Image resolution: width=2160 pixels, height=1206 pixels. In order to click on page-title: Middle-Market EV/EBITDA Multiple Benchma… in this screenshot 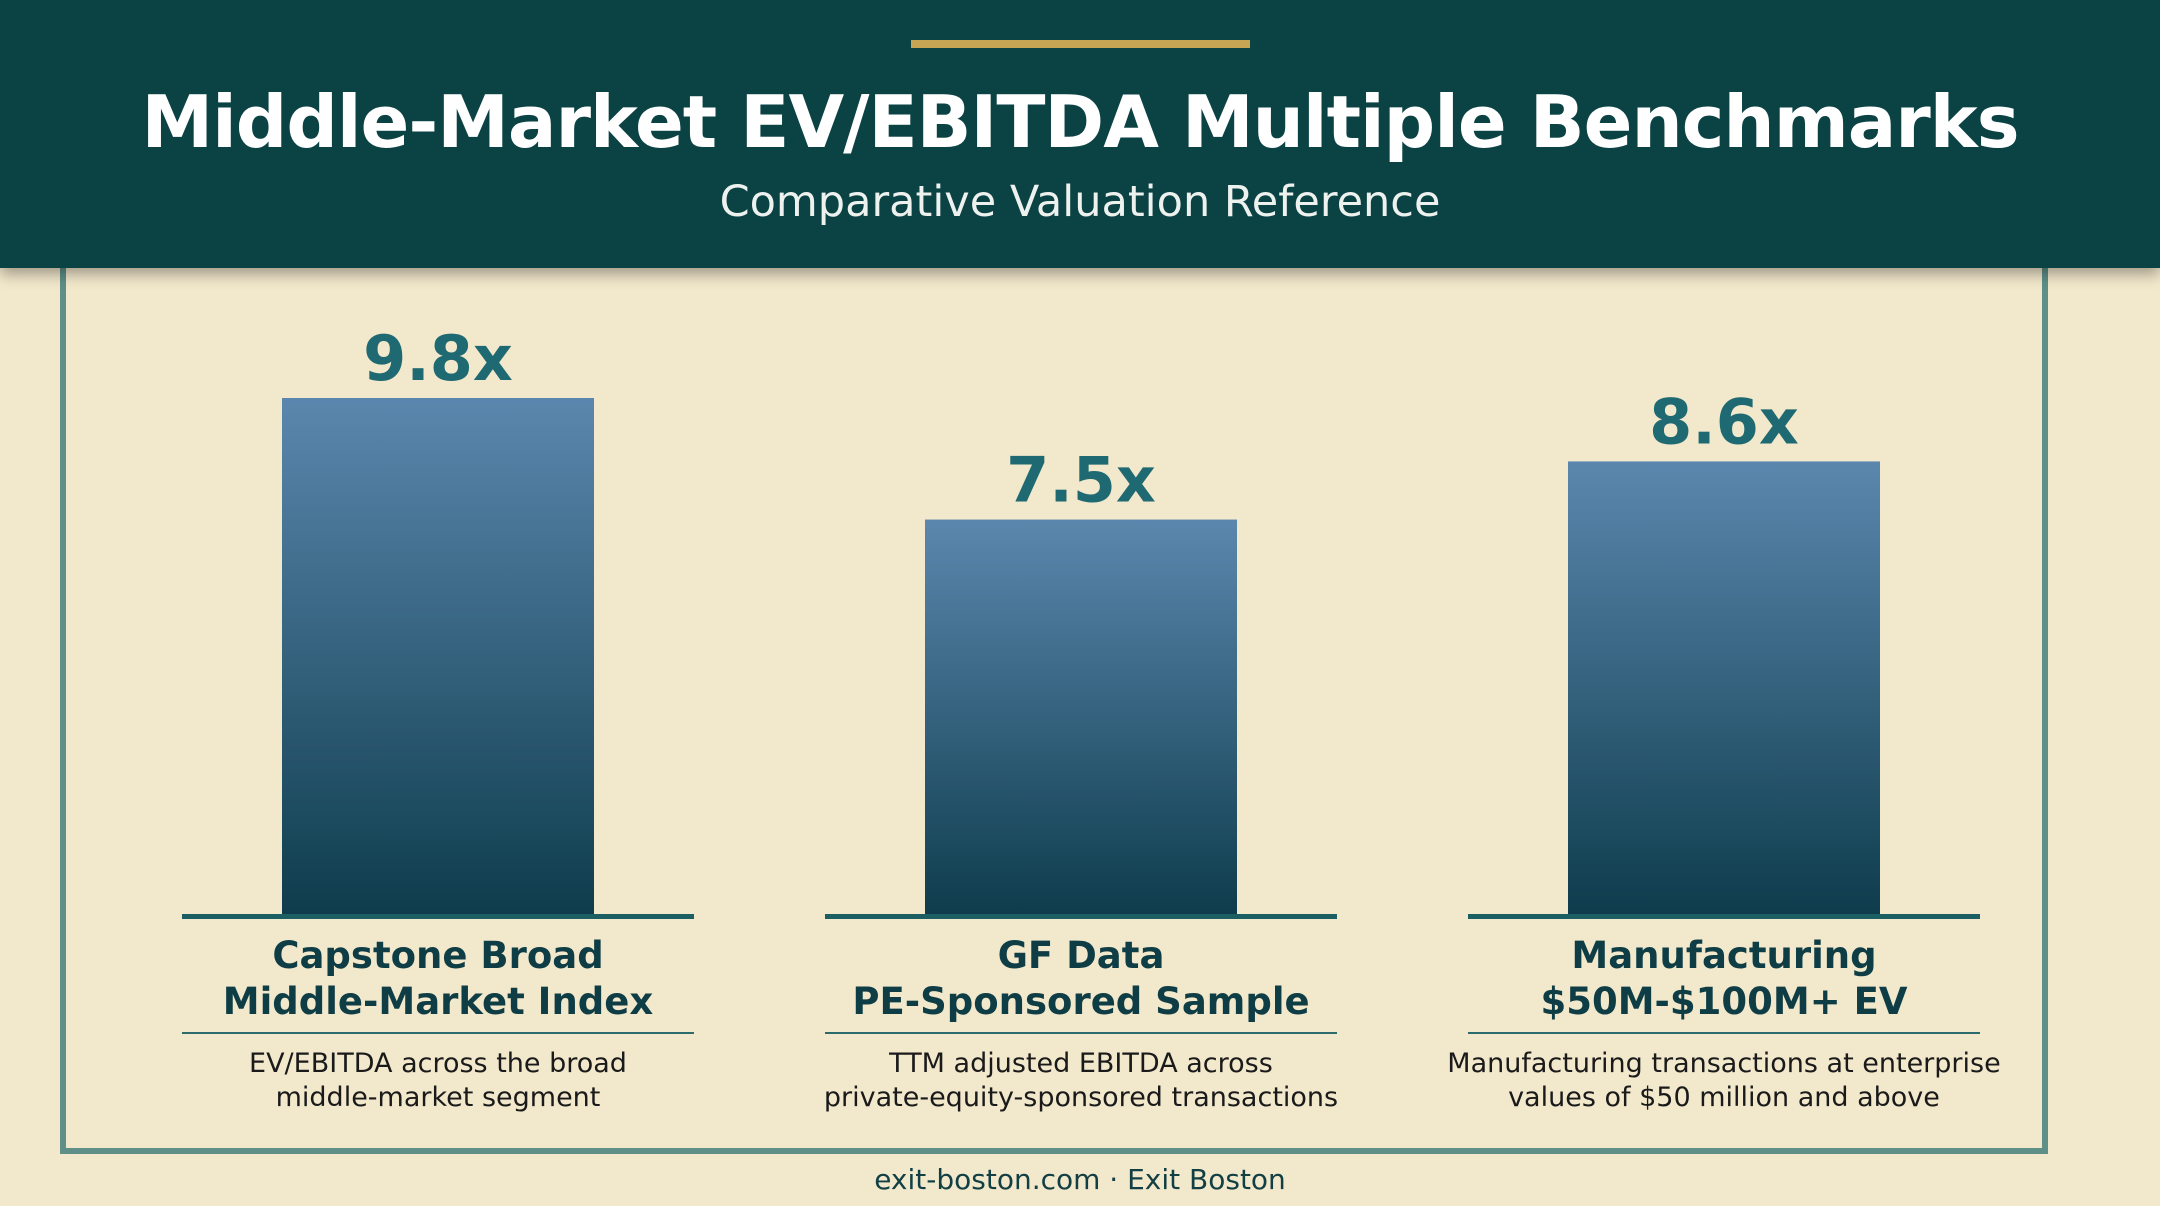, I will do `click(1080, 122)`.